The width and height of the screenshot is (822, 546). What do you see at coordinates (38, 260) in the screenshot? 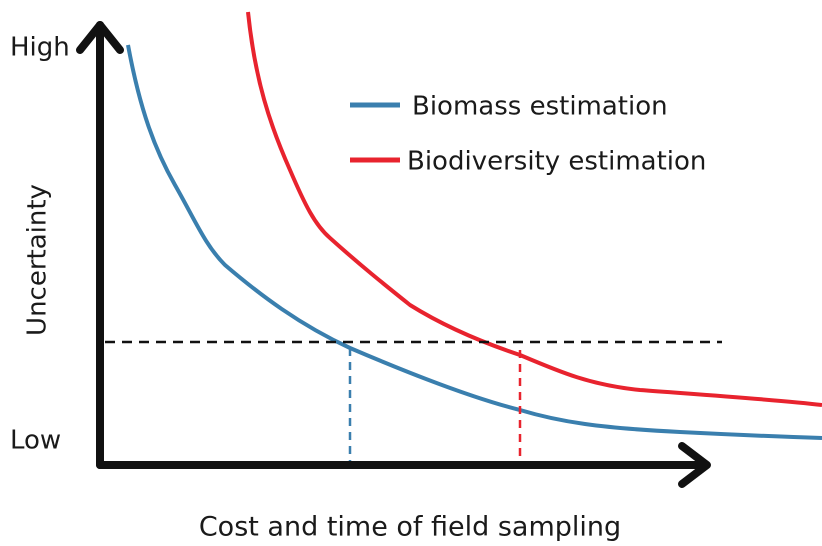
I see `y-axis-label: Uncertainty` at bounding box center [38, 260].